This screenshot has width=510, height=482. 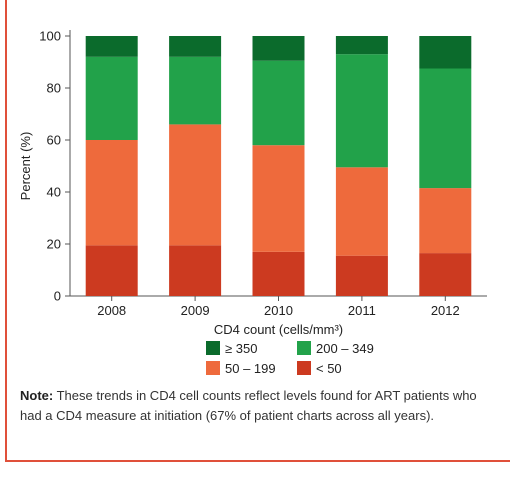 What do you see at coordinates (257, 461) in the screenshot?
I see `frame-bottom-border` at bounding box center [257, 461].